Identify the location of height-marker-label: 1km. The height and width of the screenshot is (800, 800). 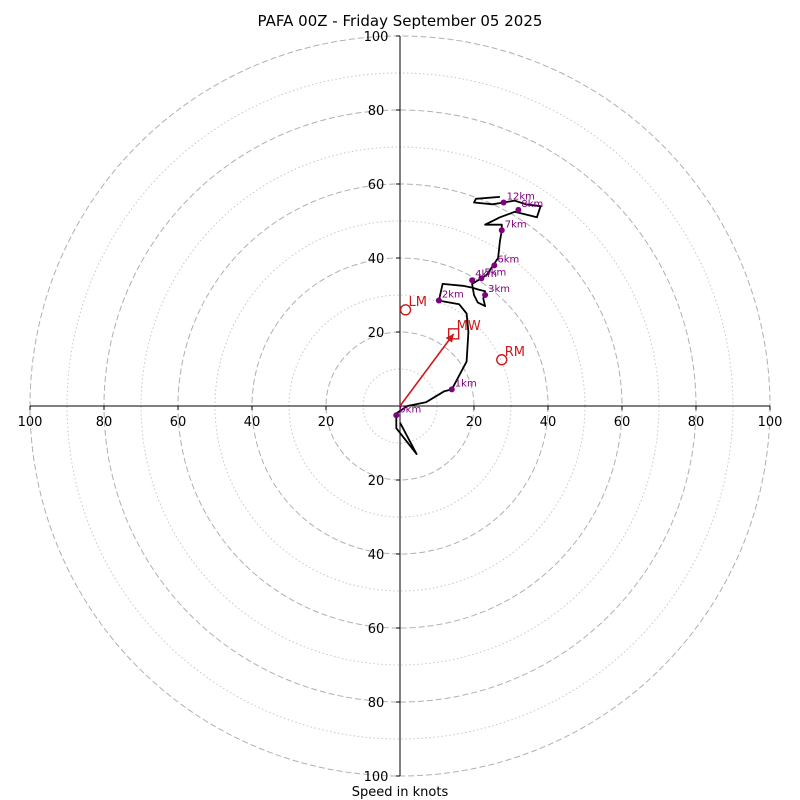
(466, 383).